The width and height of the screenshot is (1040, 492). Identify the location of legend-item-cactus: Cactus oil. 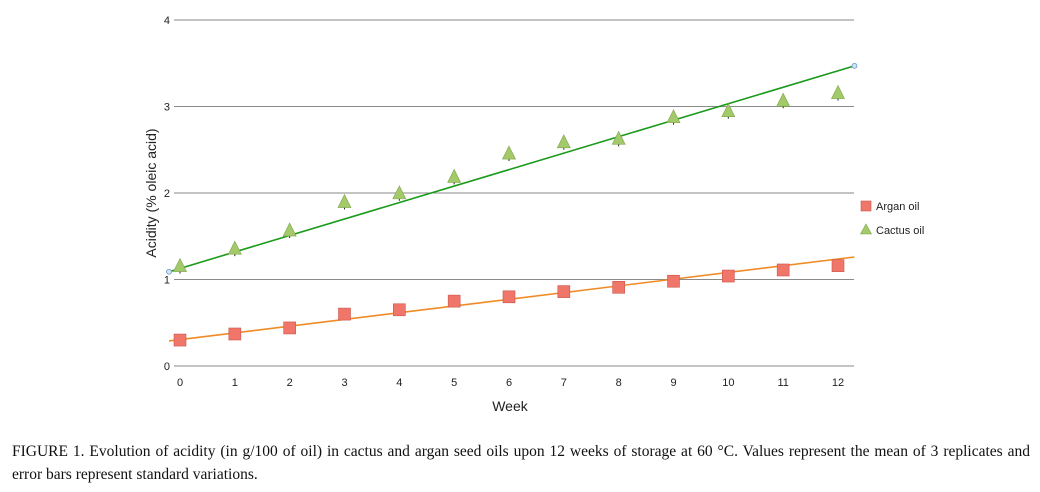
(891, 230).